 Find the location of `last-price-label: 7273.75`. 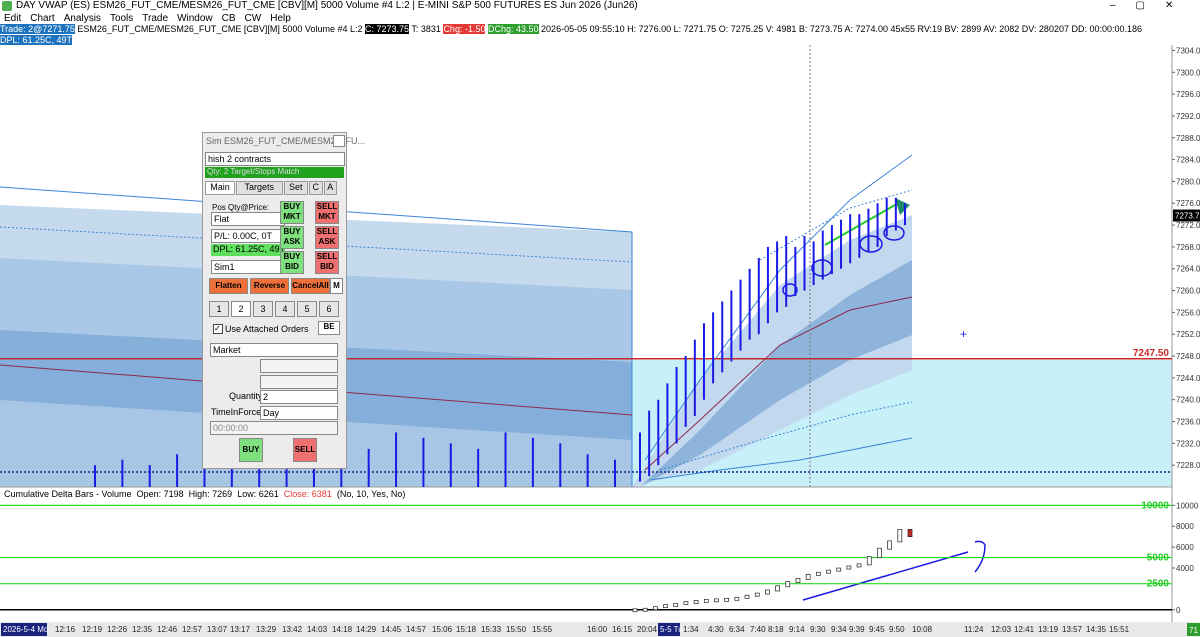

last-price-label: 7273.75 is located at coordinates (1187, 216).